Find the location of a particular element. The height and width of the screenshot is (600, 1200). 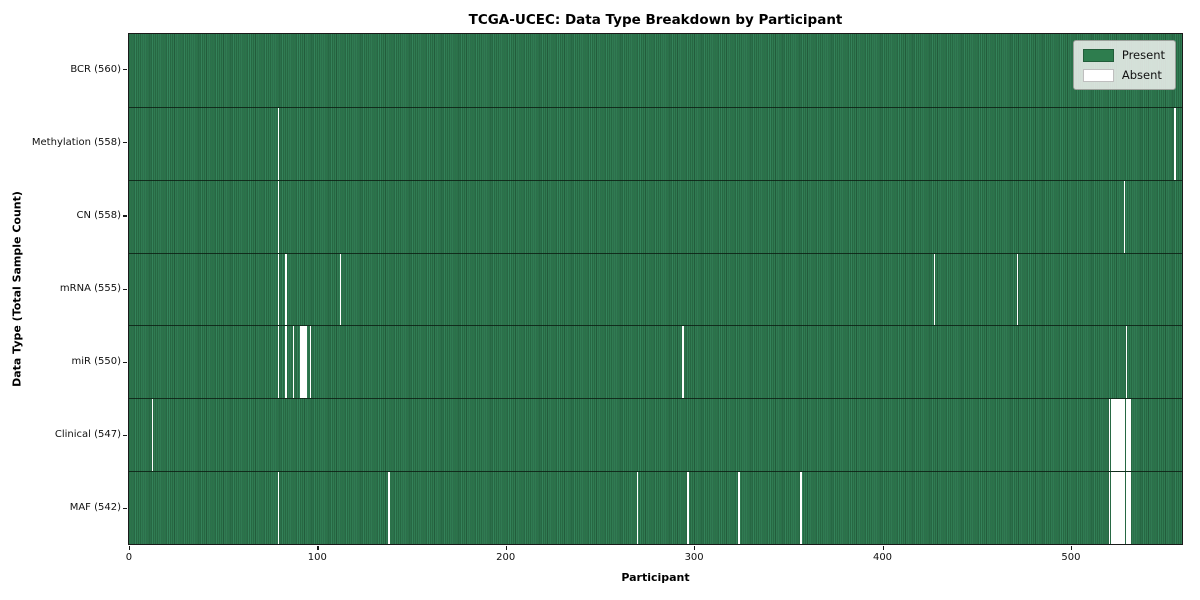

y-tick-label-mir: miR (550) is located at coordinates (96, 362).